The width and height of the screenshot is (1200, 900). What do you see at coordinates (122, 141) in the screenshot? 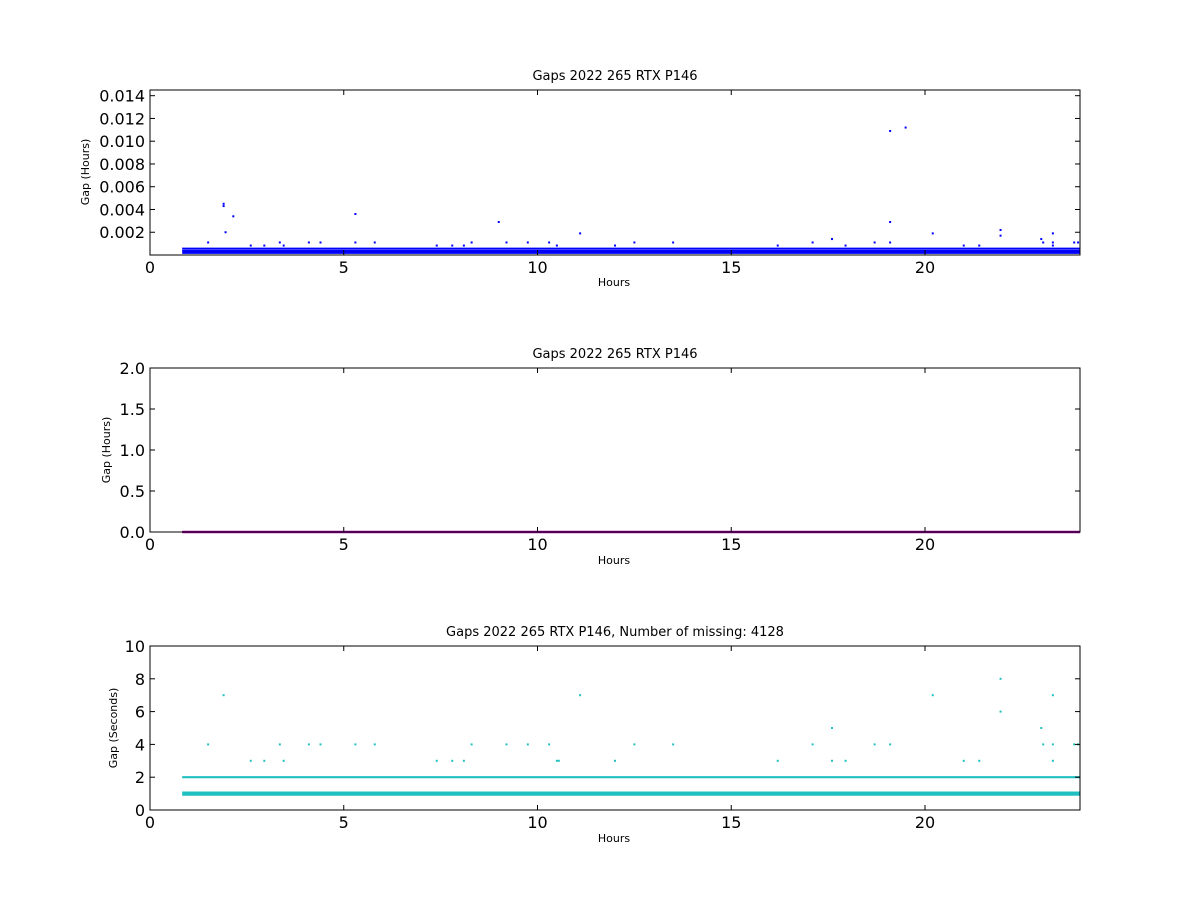
I see `panel-top-ytick-label: 0.010` at bounding box center [122, 141].